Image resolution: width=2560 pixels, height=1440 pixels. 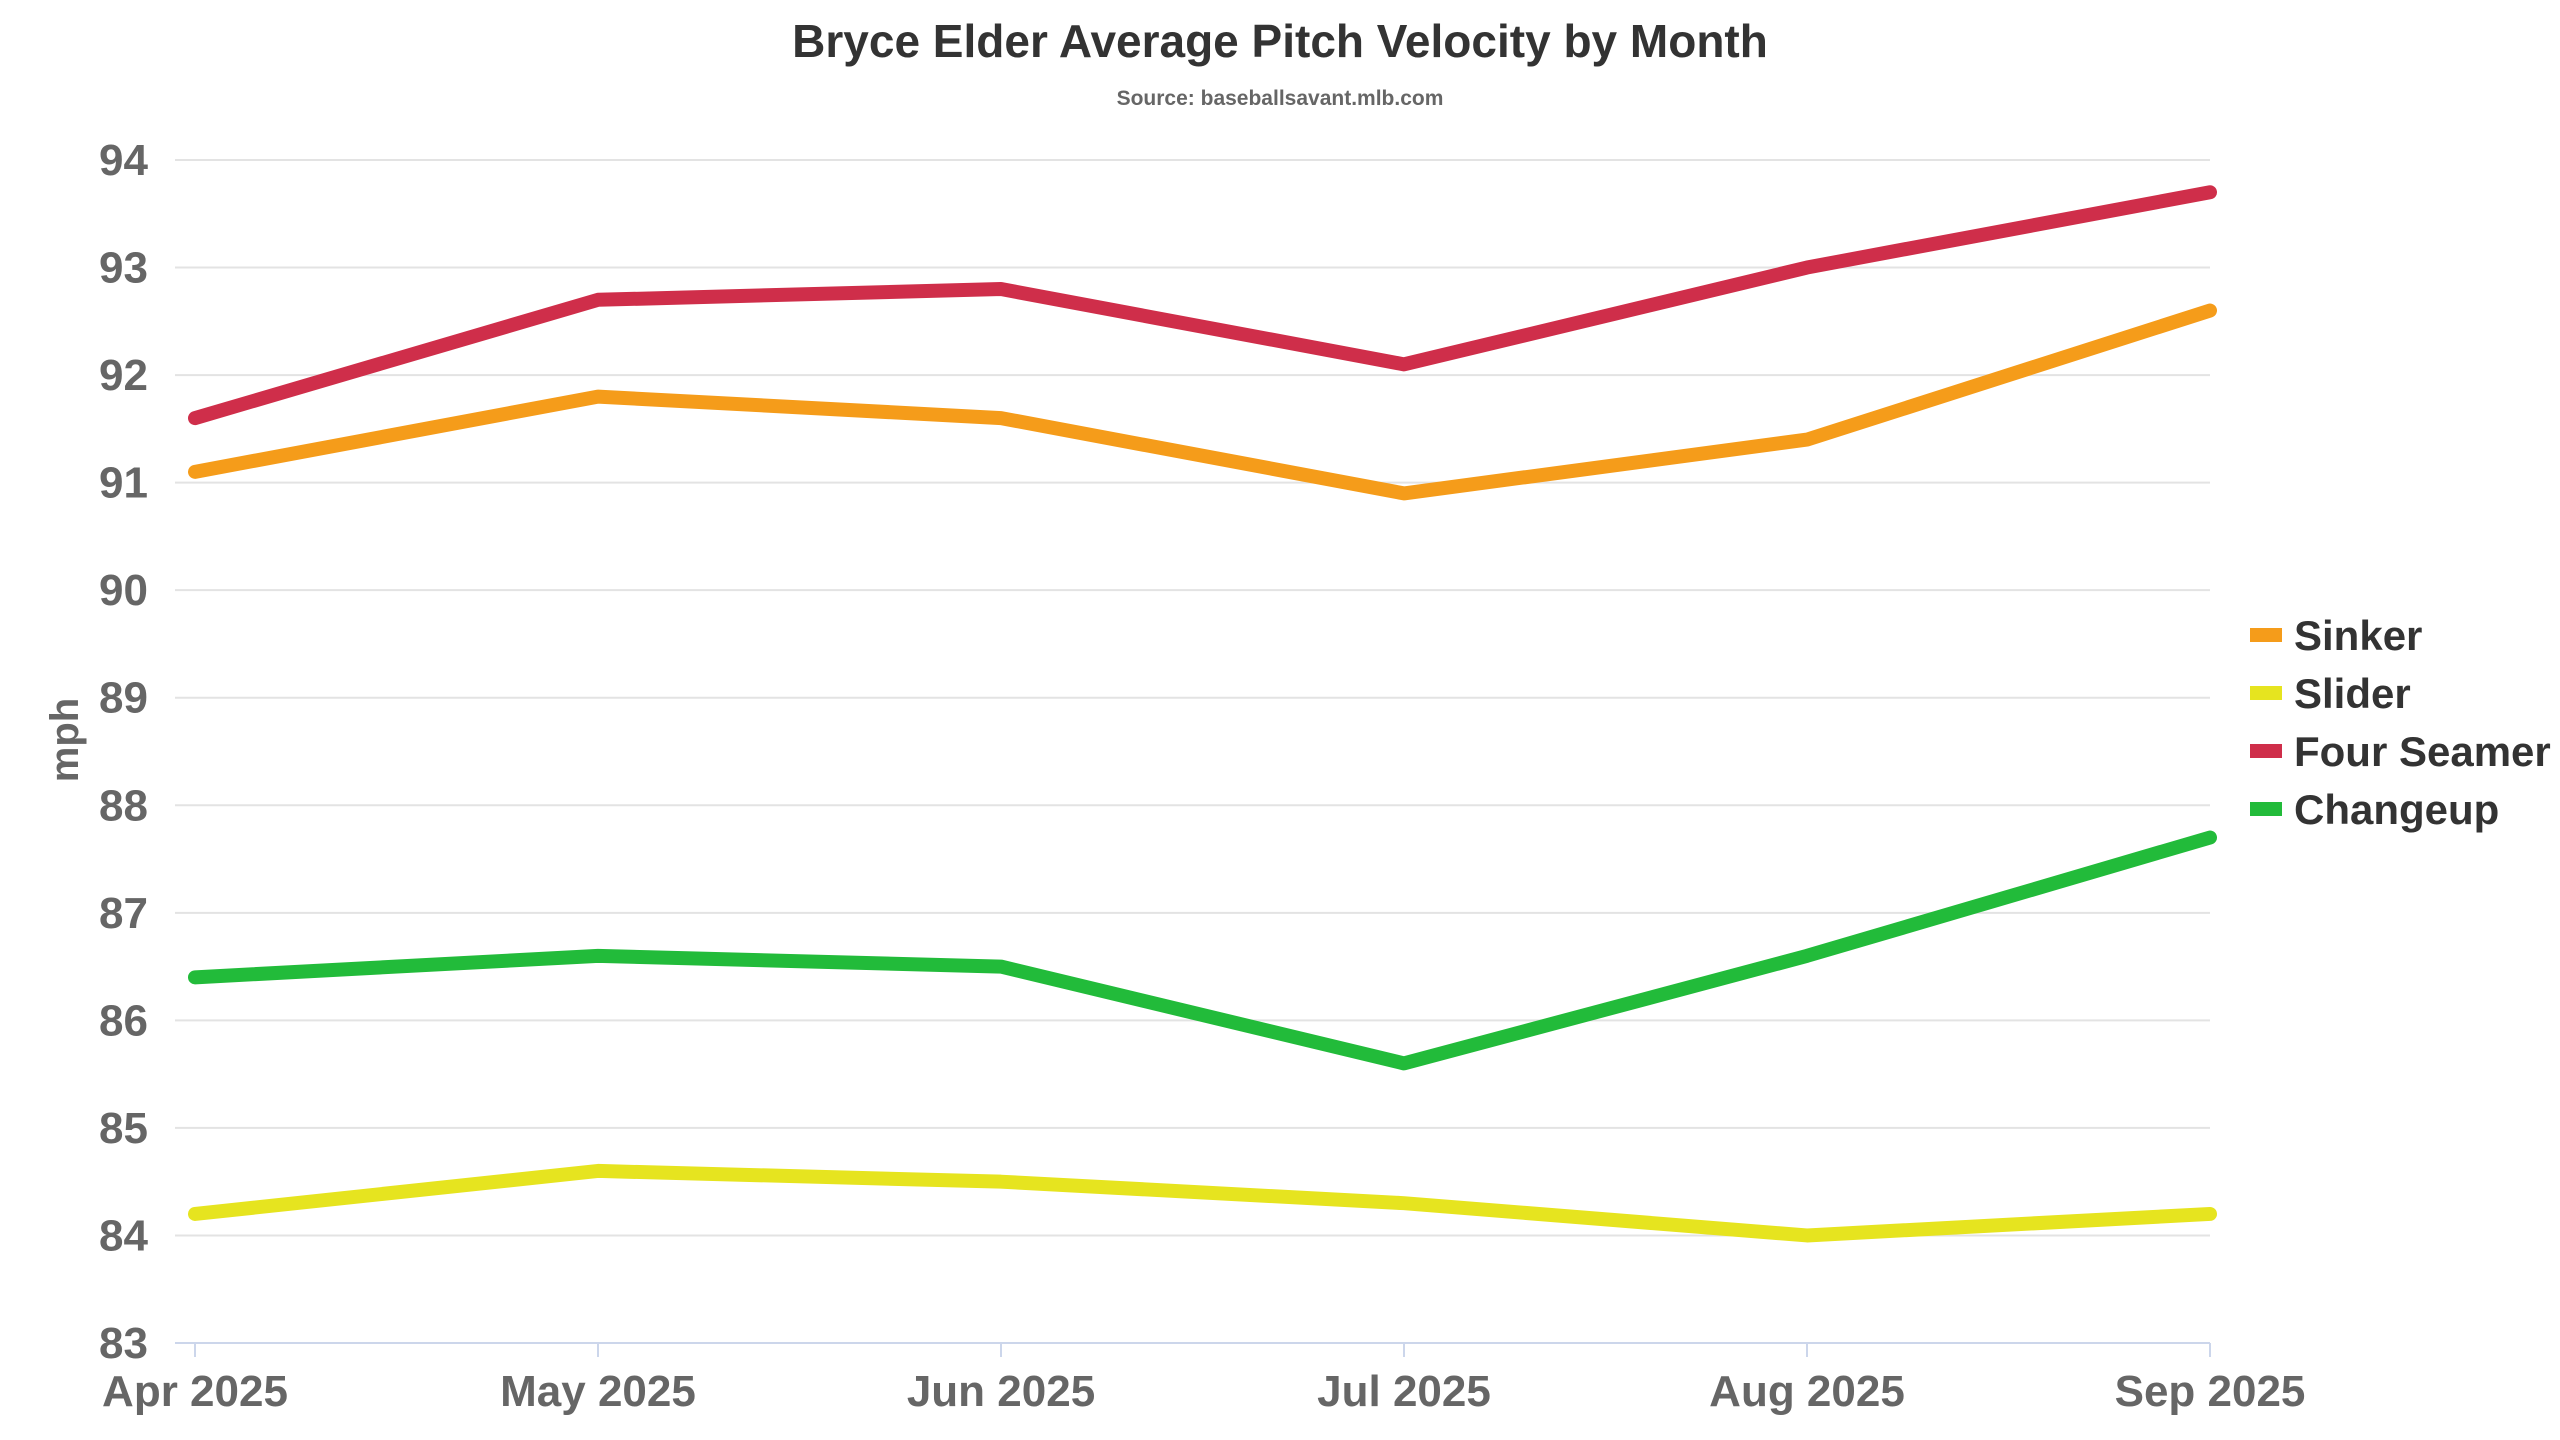 What do you see at coordinates (2422, 751) in the screenshot?
I see `legend-label: Four Seamer` at bounding box center [2422, 751].